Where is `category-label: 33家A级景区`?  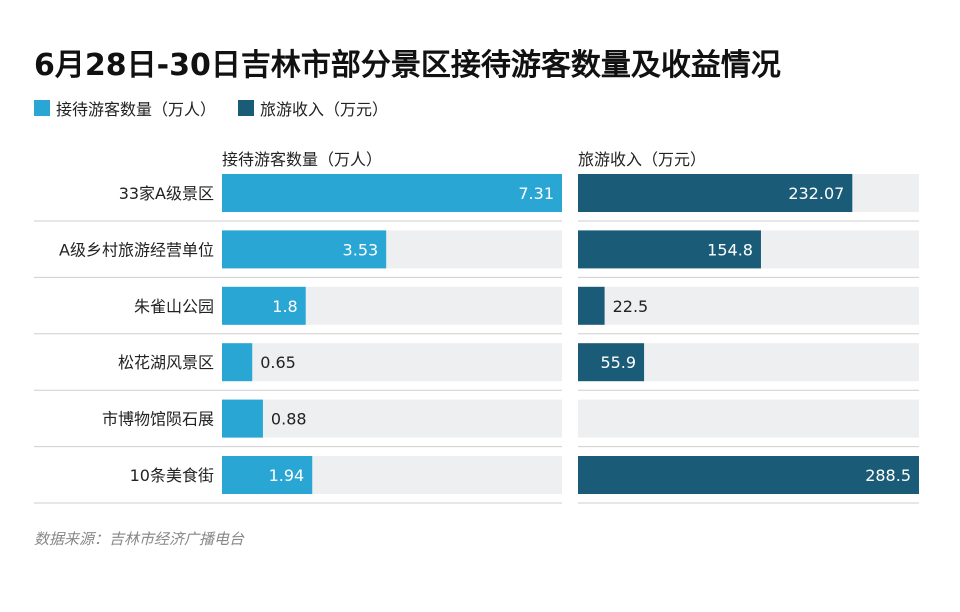 category-label: 33家A级景区 is located at coordinates (166, 193).